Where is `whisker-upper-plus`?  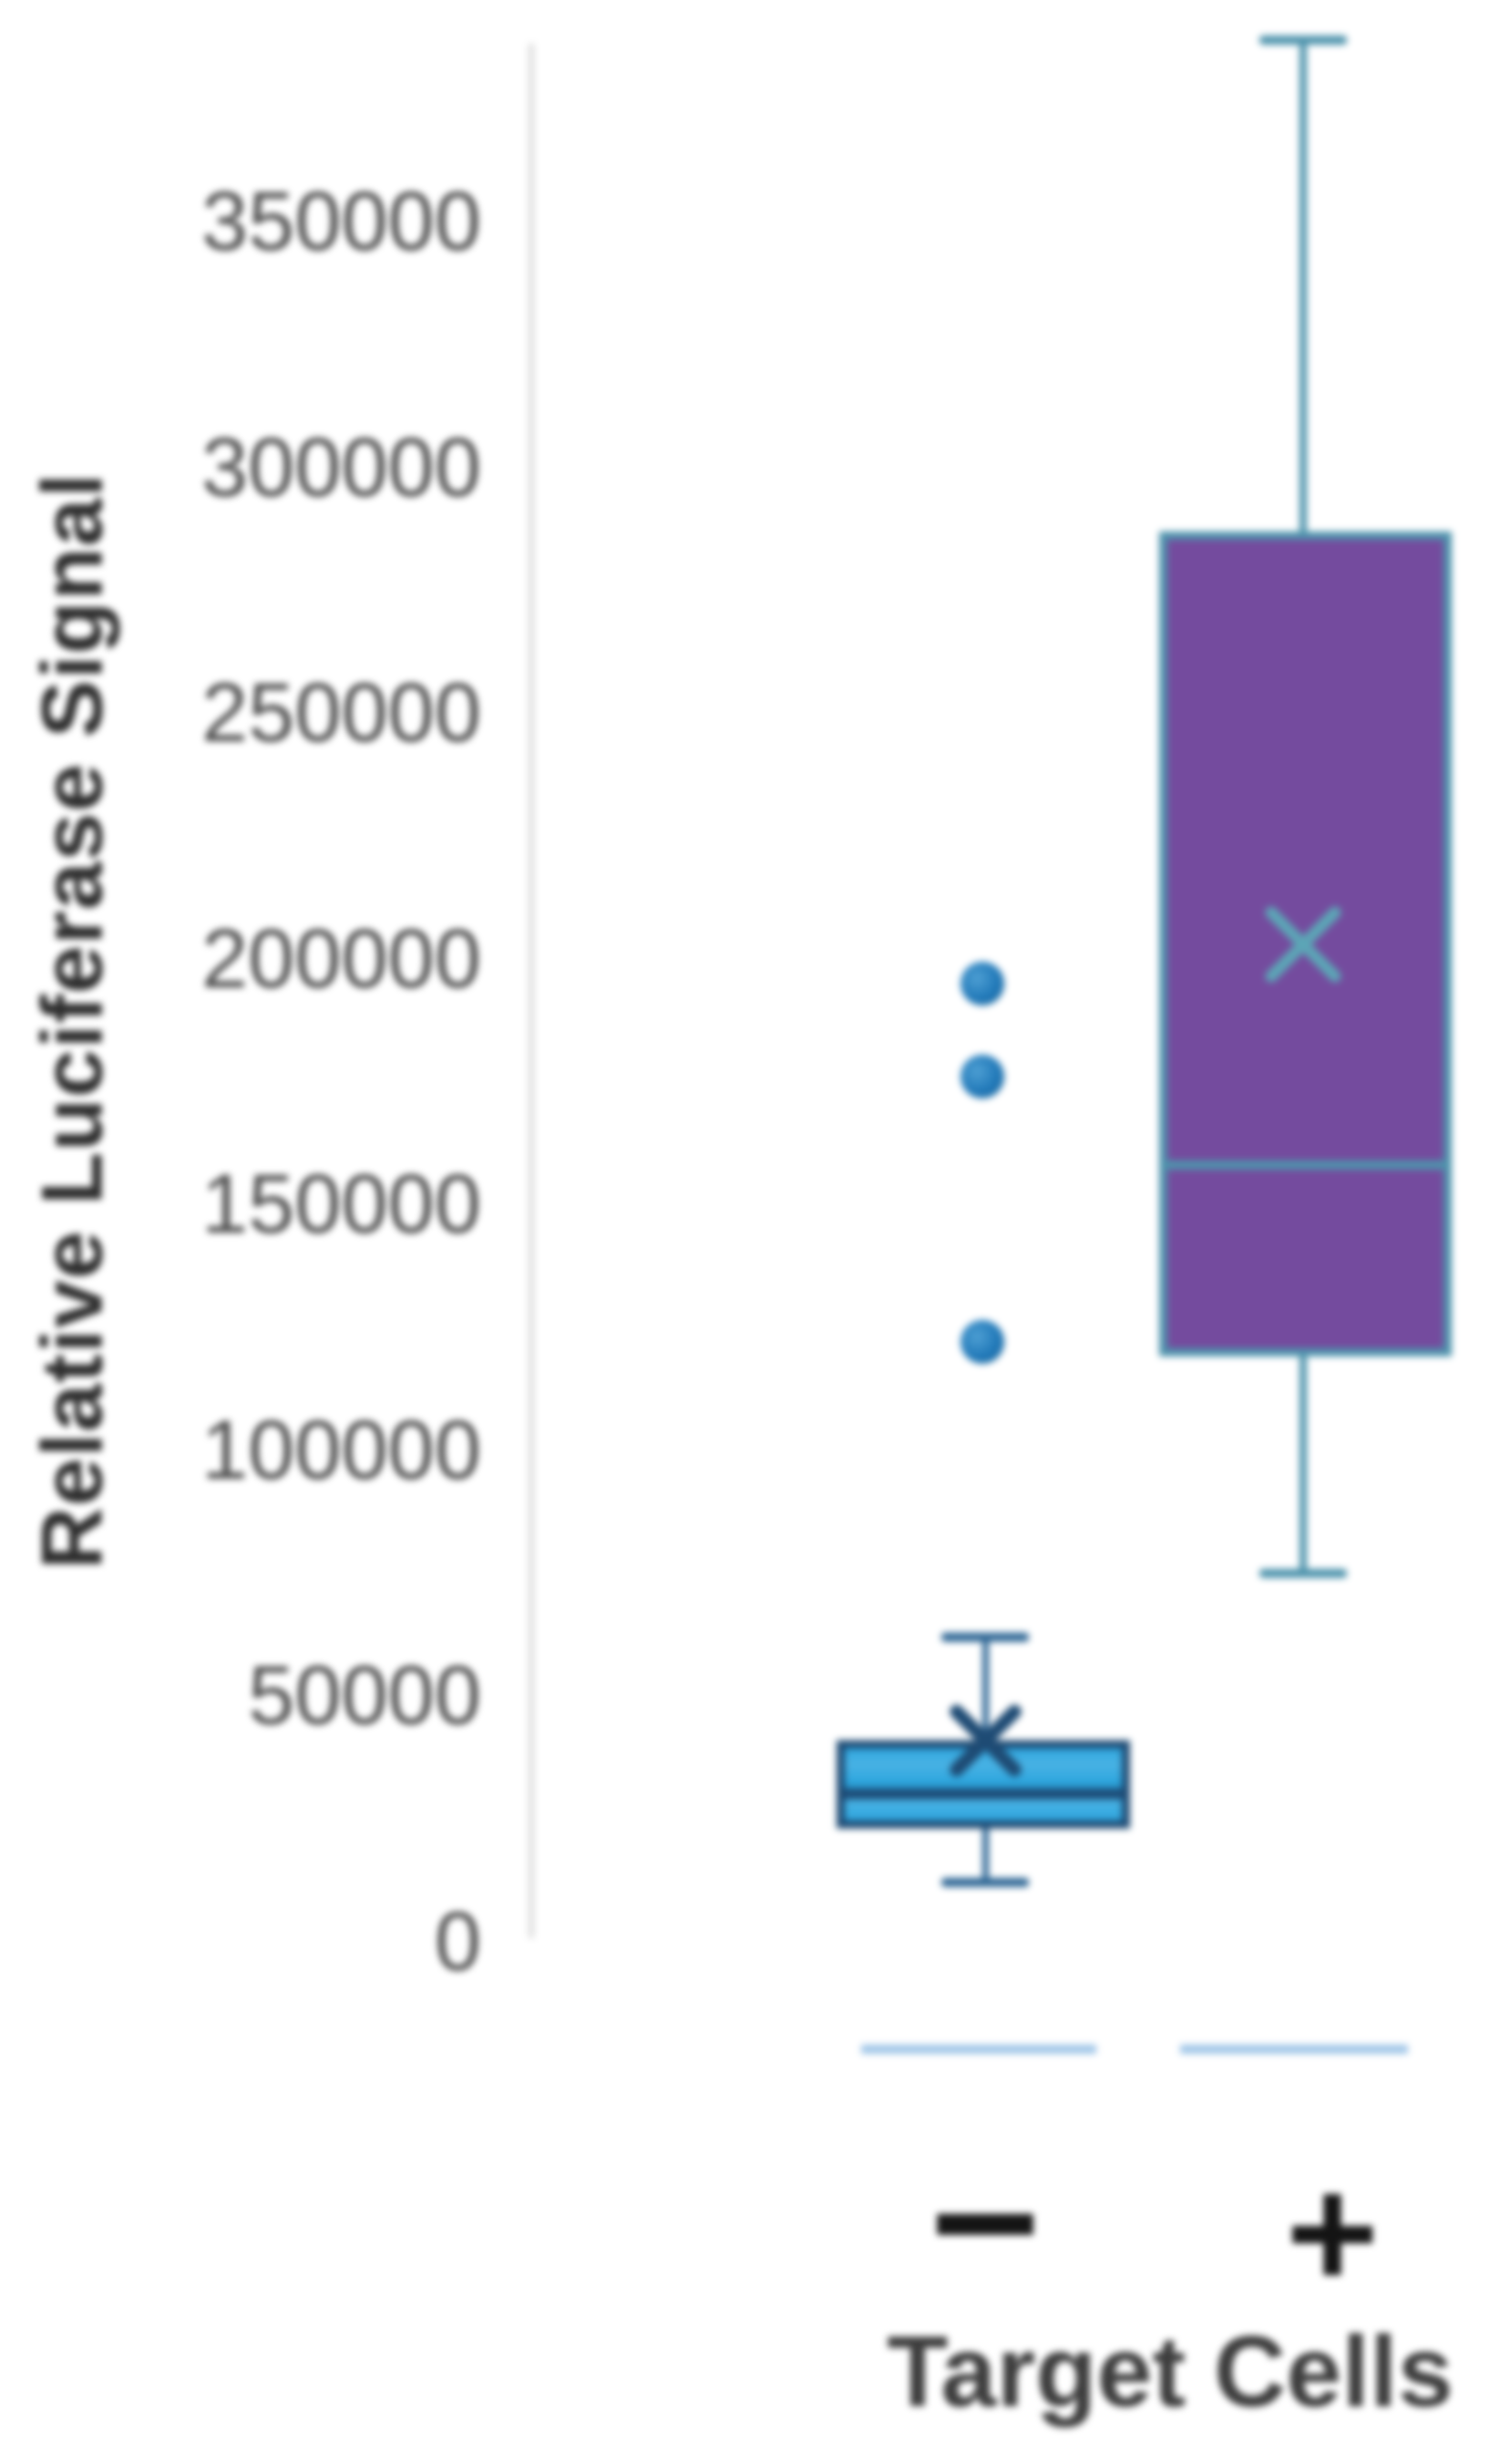
whisker-upper-plus is located at coordinates (1303, 285).